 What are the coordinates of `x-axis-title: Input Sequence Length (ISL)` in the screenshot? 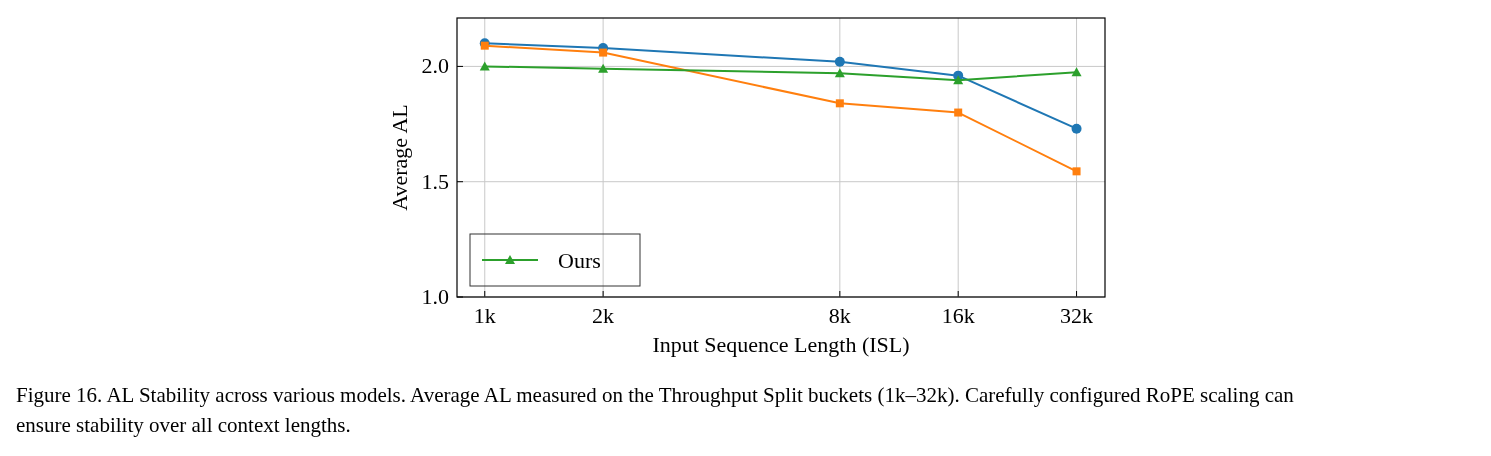 It's located at (781, 344).